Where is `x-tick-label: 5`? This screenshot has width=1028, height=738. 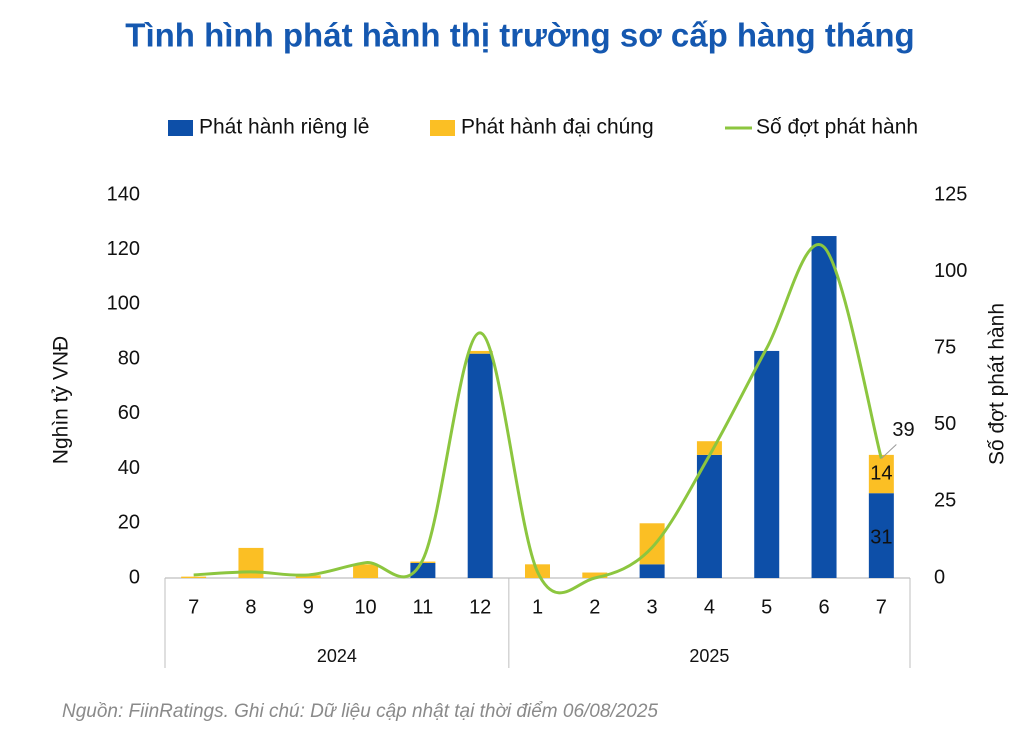 x-tick-label: 5 is located at coordinates (766, 607).